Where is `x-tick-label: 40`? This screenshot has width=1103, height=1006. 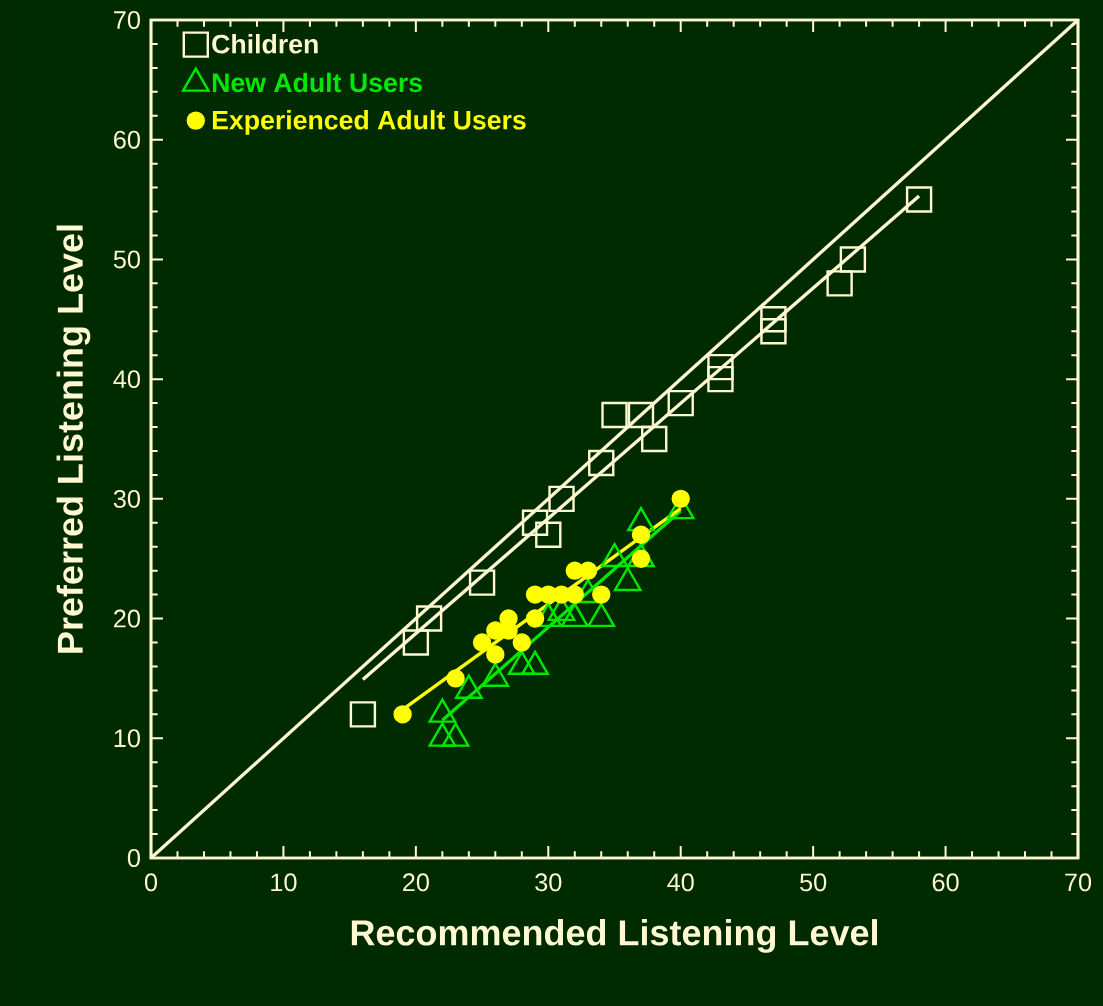 x-tick-label: 40 is located at coordinates (680, 882).